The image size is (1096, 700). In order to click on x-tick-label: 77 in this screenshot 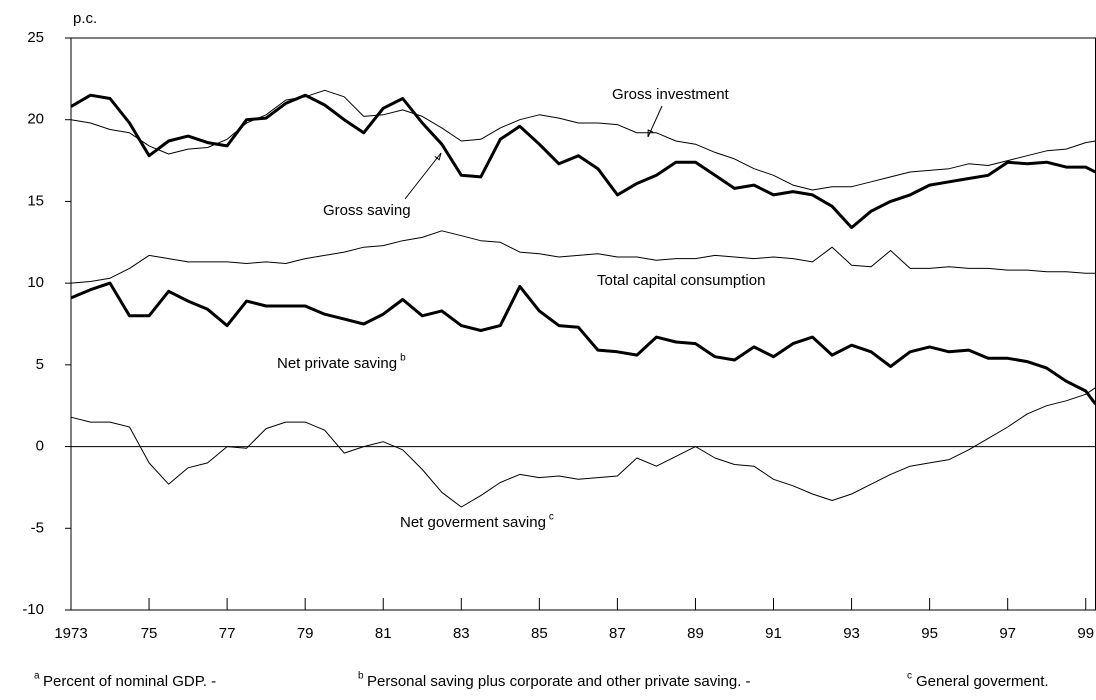, I will do `click(227, 633)`.